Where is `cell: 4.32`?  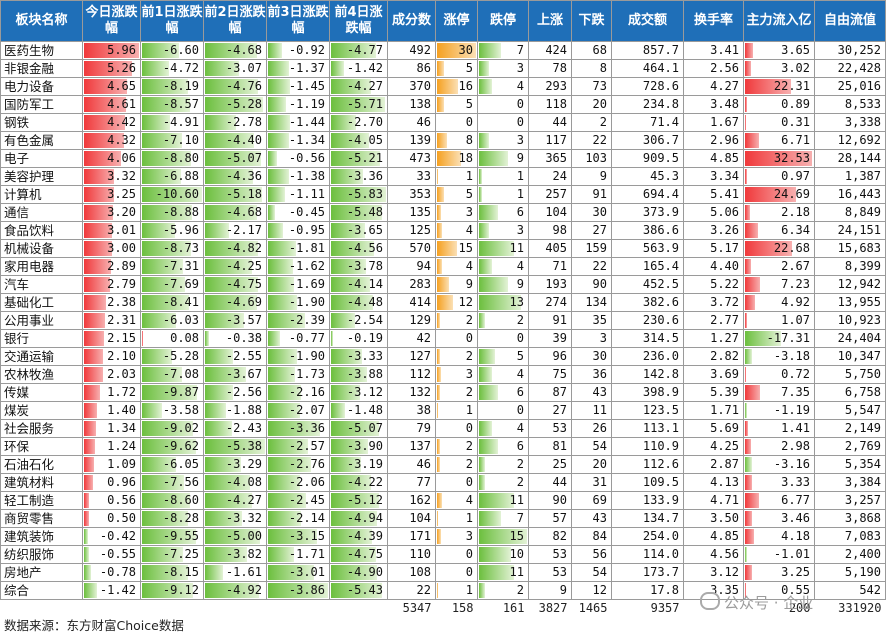
cell: 4.32 is located at coordinates (111, 140).